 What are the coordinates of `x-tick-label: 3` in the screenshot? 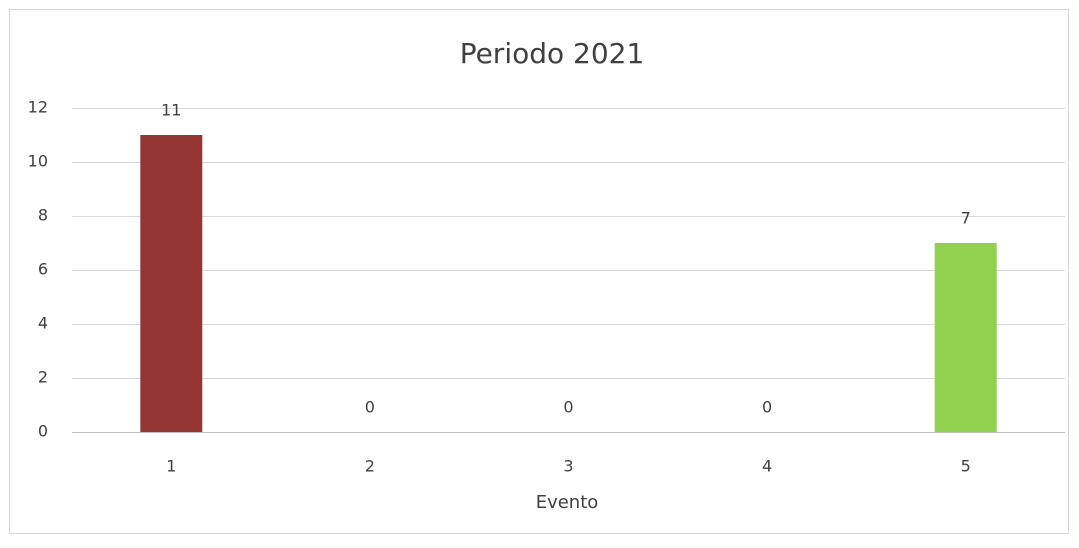 It's located at (568, 466).